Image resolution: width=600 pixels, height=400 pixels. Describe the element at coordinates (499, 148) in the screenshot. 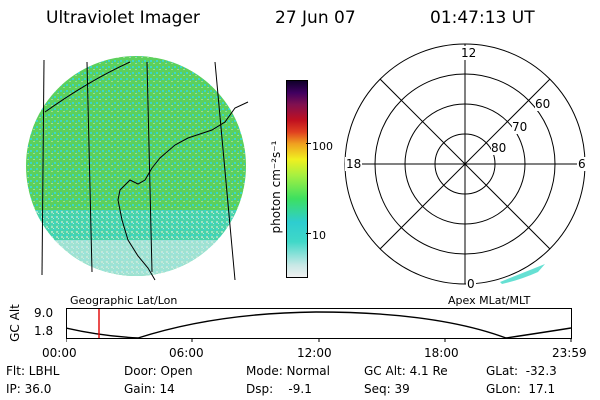

I see `mlat-label-80: 80` at that location.